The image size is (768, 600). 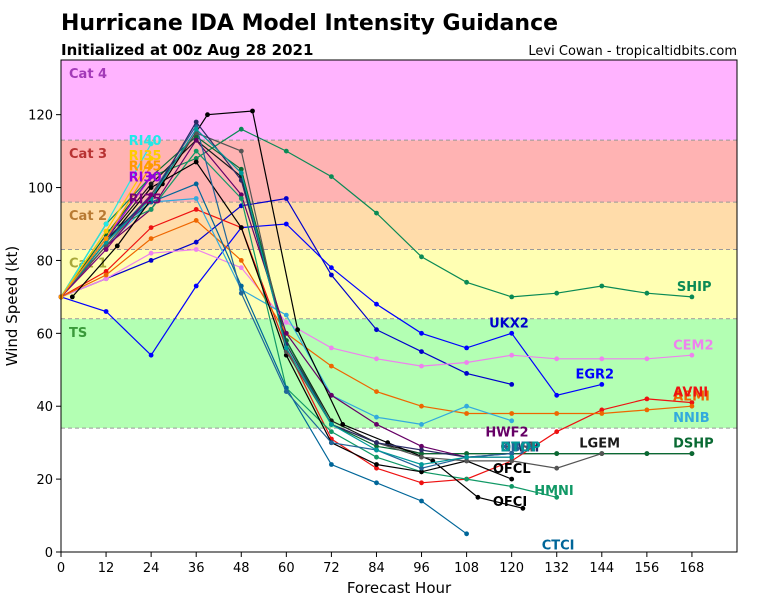 I want to click on band-label: TS, so click(x=78, y=333).